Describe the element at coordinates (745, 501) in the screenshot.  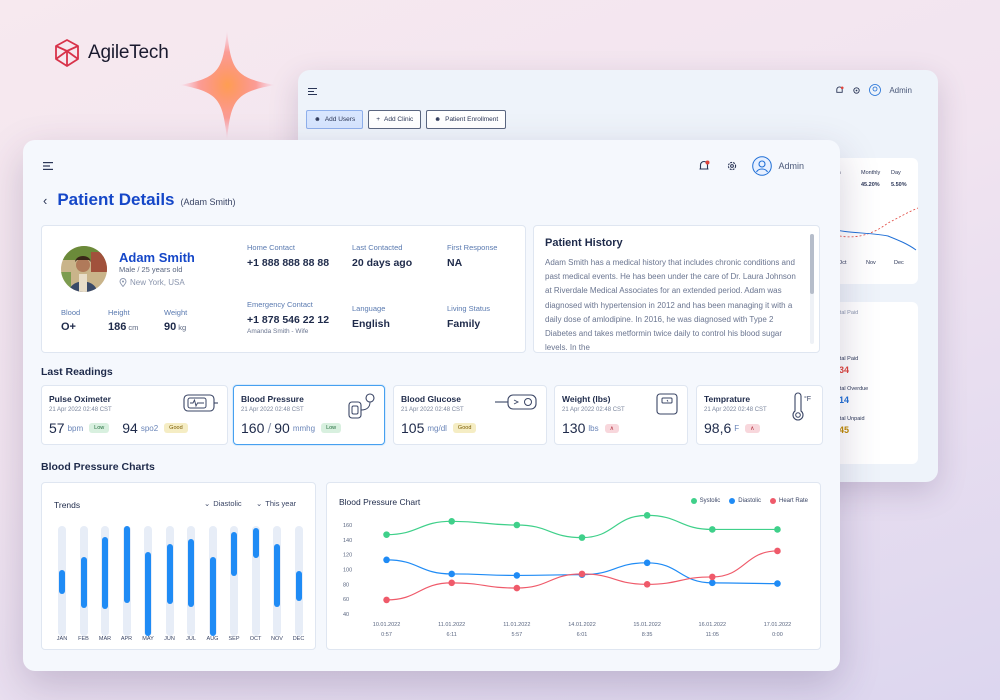
I see `legend-diastolic: Diastolic` at that location.